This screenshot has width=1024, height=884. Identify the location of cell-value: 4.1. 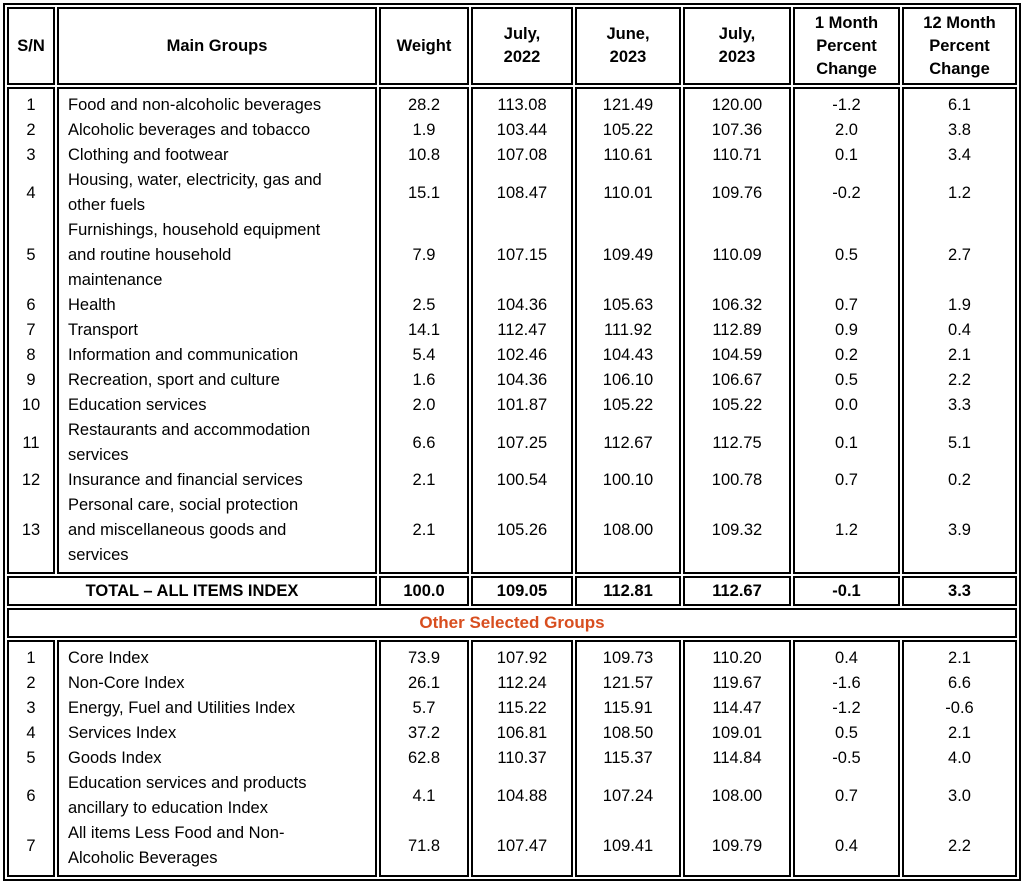
(424, 795).